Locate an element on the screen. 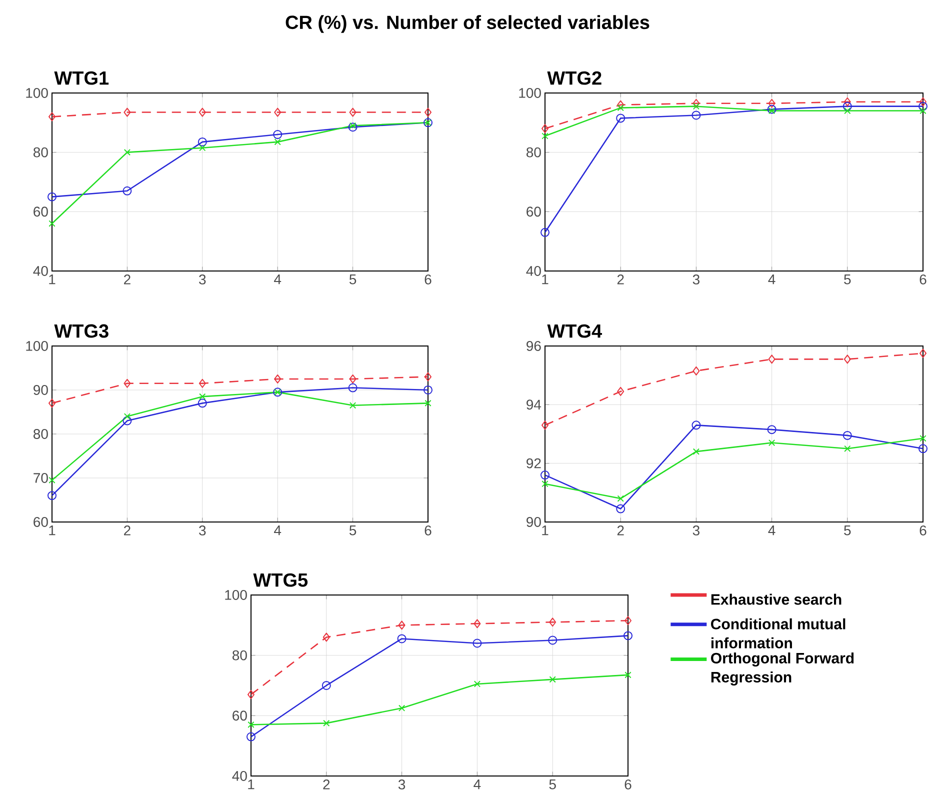  y-tick-label: 94 is located at coordinates (534, 405).